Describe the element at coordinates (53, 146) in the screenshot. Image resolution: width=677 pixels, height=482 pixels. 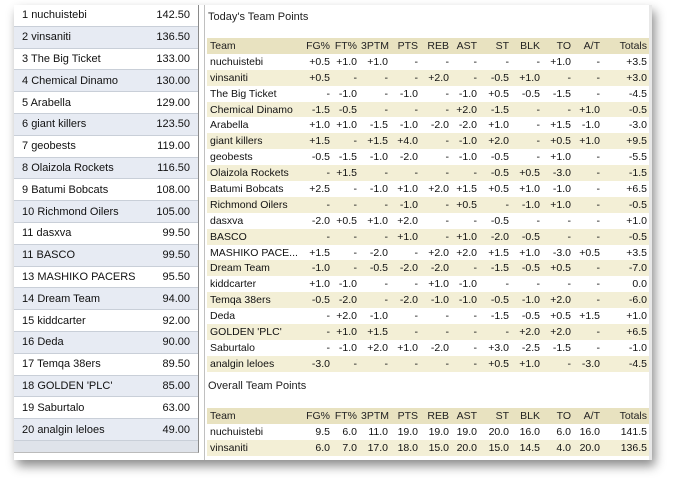
I see `standings-team-name: geobests` at that location.